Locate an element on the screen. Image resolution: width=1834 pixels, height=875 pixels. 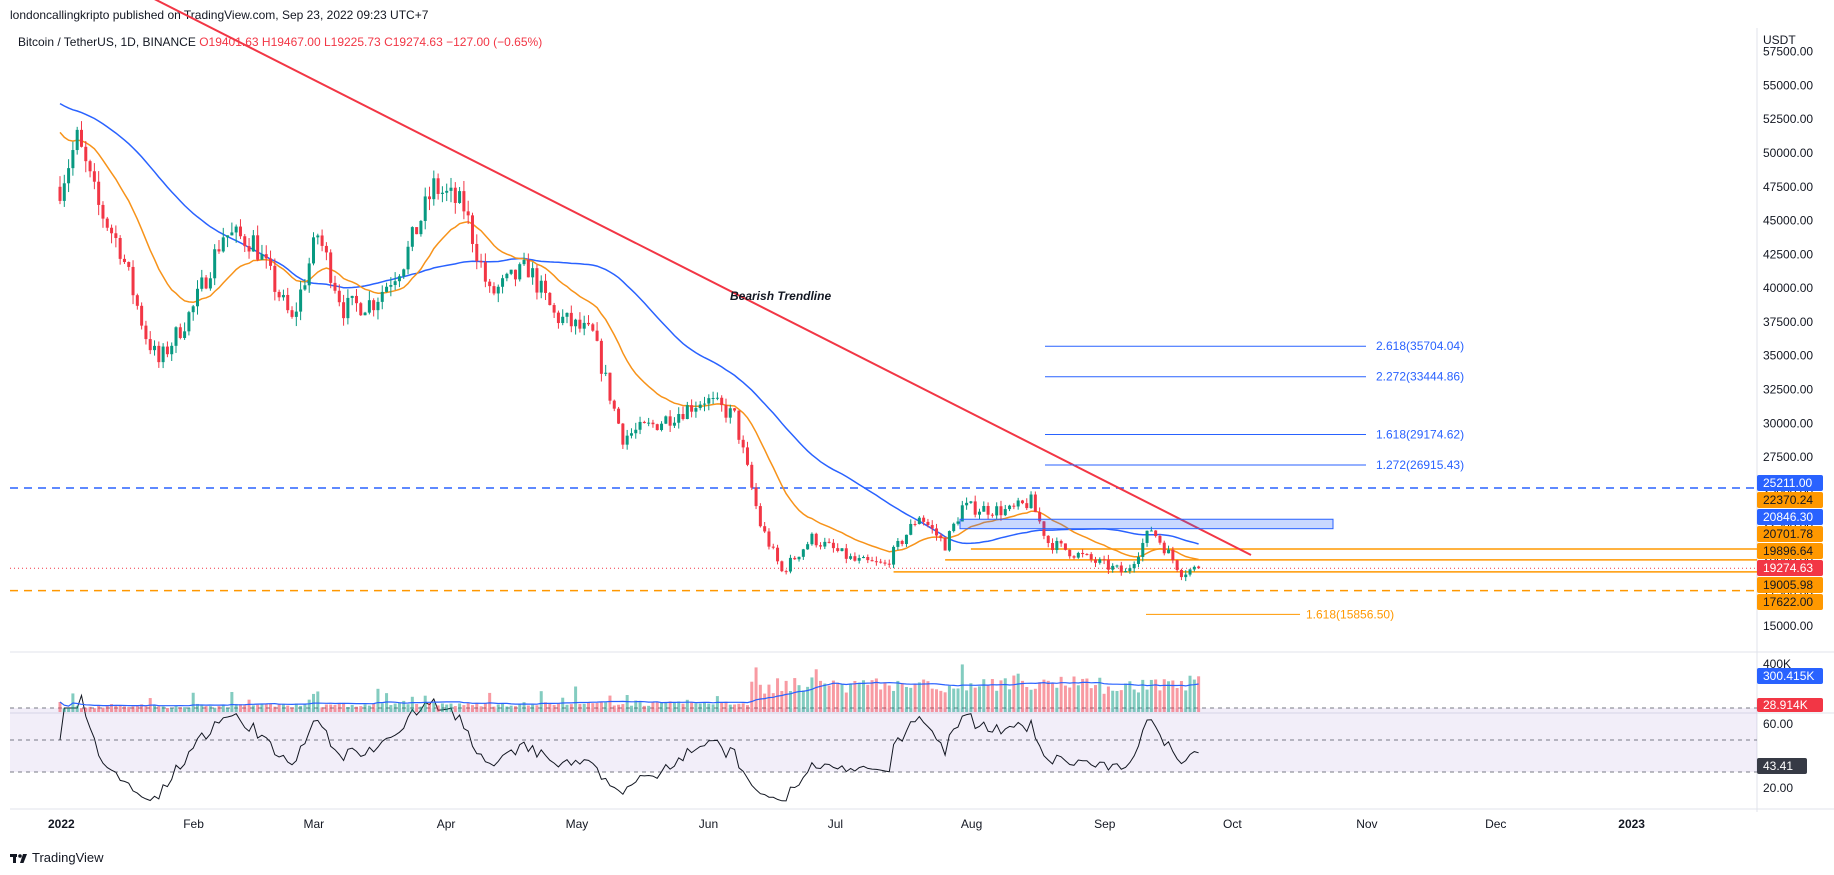
time-axis-label: Nov is located at coordinates (1366, 824).